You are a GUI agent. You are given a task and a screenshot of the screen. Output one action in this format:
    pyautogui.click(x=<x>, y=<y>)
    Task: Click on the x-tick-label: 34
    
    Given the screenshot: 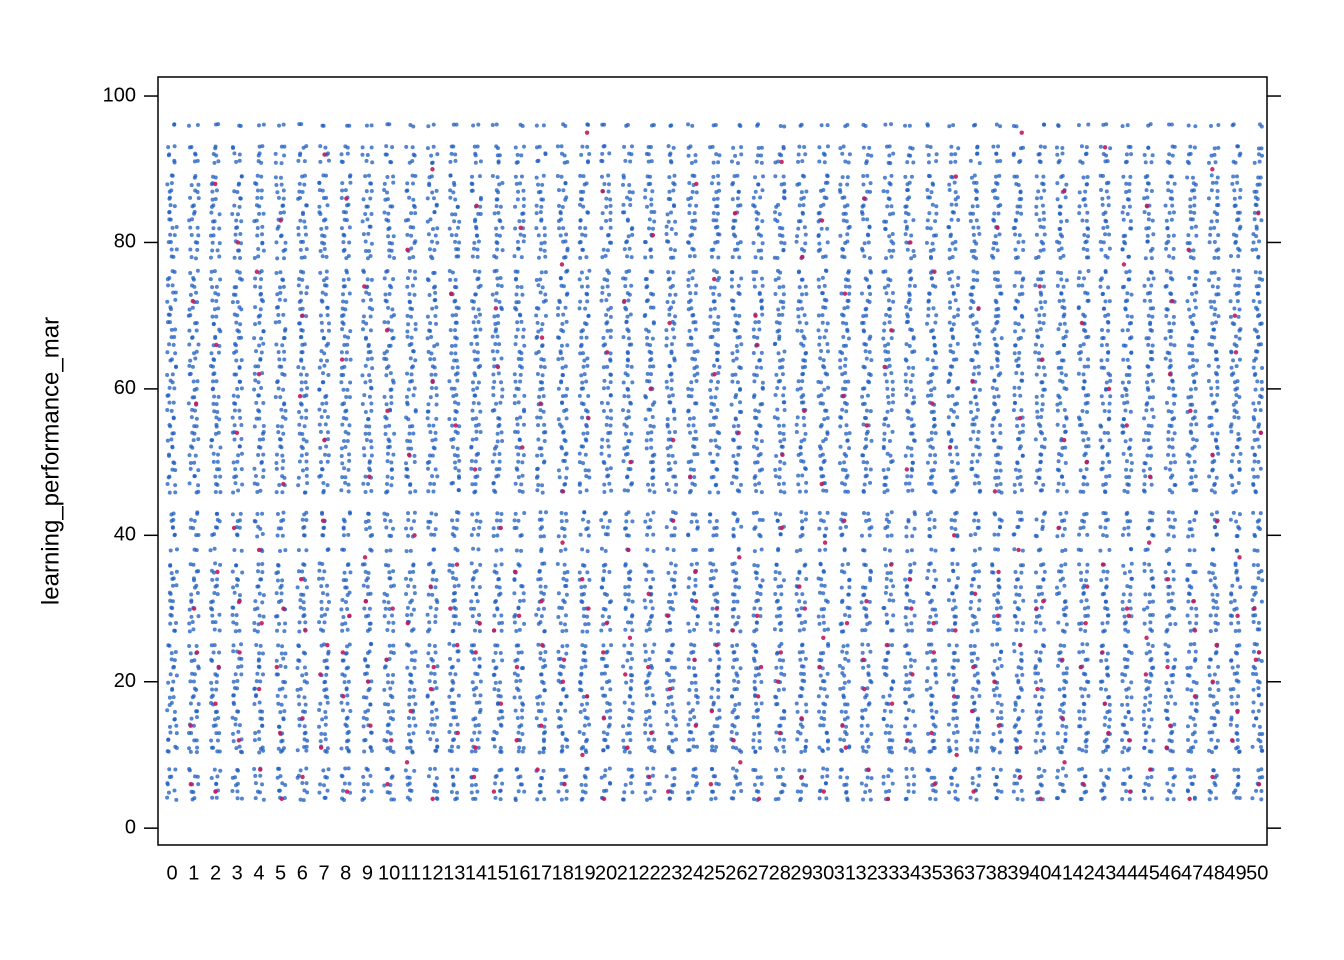 What is the action you would take?
    pyautogui.click(x=910, y=873)
    